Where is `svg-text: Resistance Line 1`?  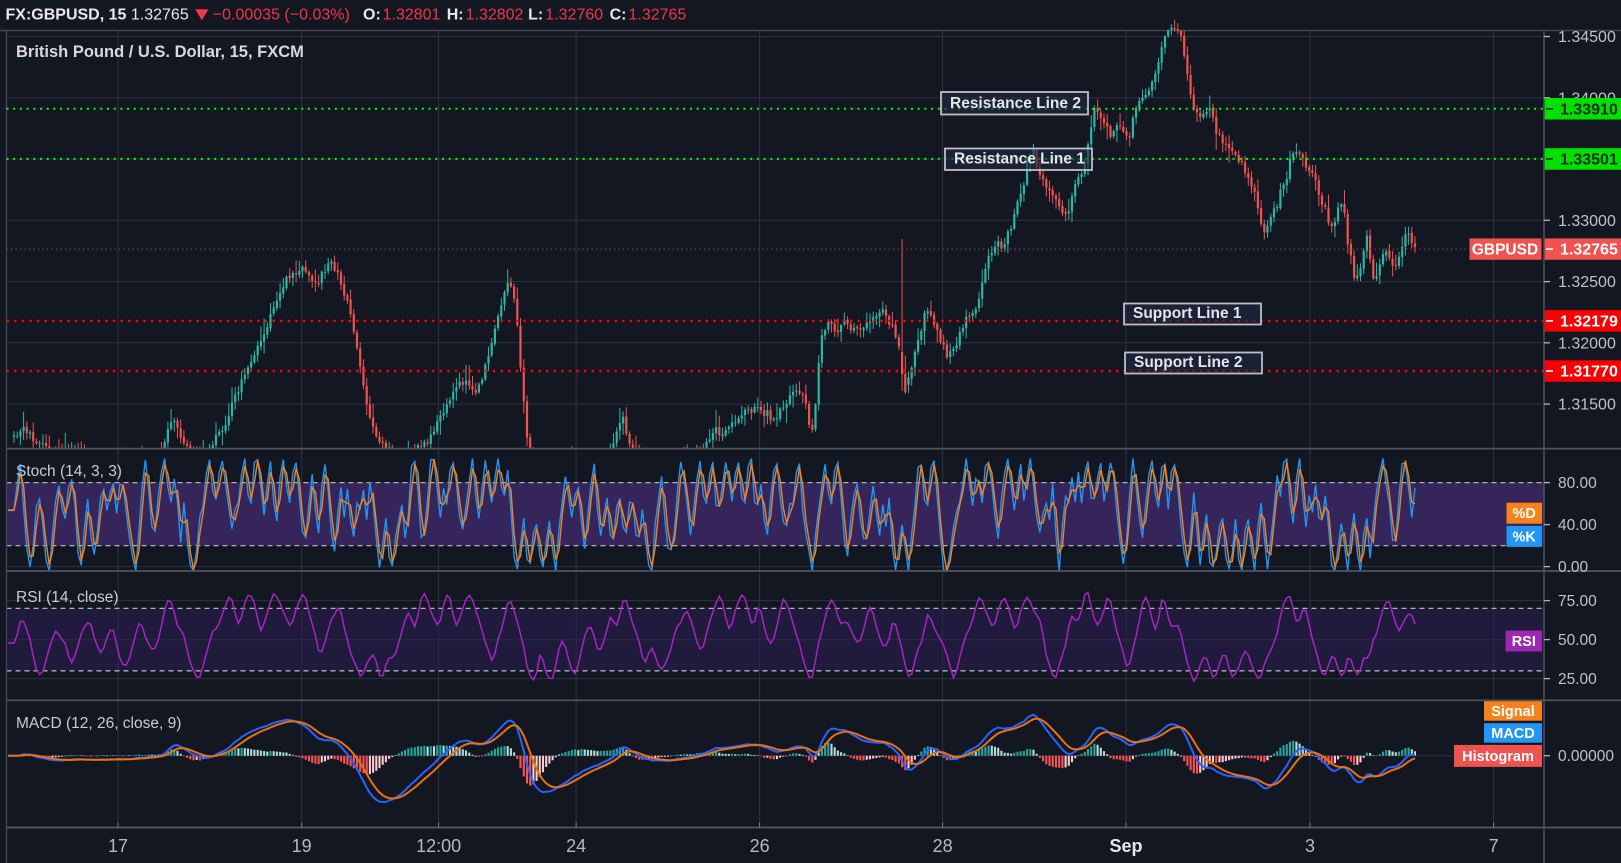
svg-text: Resistance Line 1 is located at coordinates (1019, 159).